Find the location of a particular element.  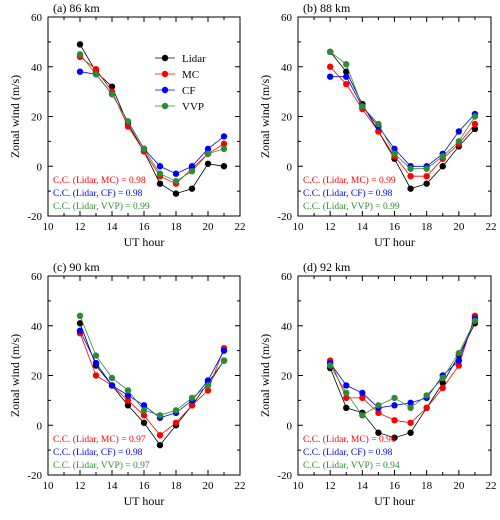

correlation-annotation: C.C. (Lidar, CF) = 0.98 is located at coordinates (348, 452).